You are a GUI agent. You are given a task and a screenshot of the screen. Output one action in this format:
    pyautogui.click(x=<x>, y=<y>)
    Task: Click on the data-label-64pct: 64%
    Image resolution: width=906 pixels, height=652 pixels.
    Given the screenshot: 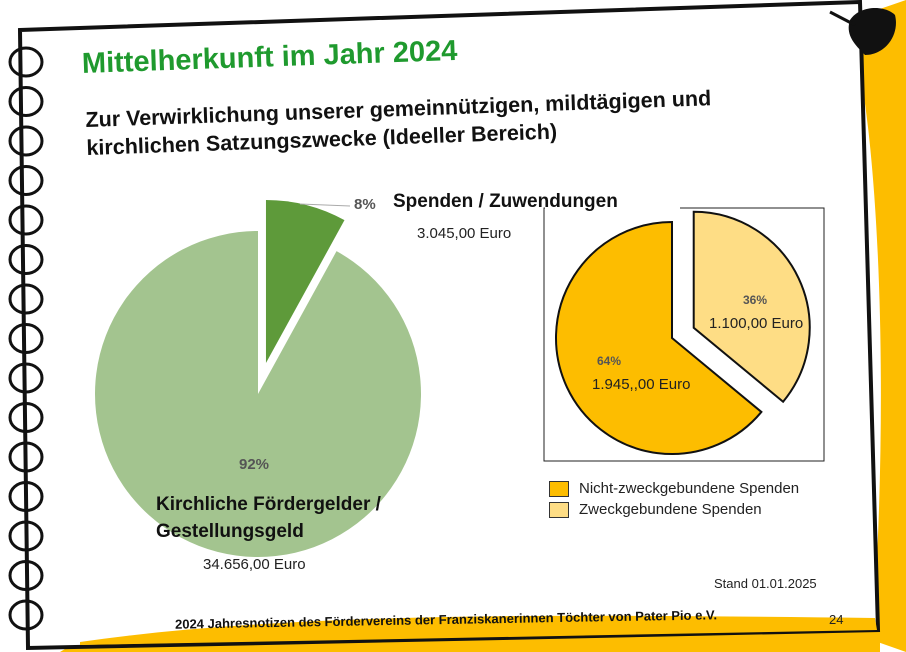 What is the action you would take?
    pyautogui.click(x=609, y=361)
    